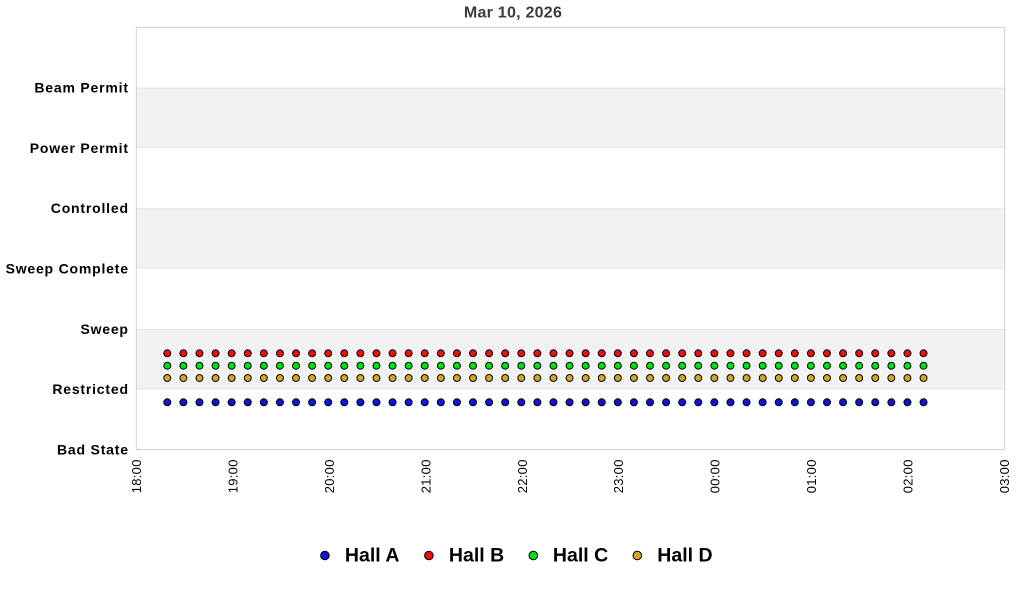 The image size is (1024, 605). Describe the element at coordinates (684, 555) in the screenshot. I see `svg-text: Hall D` at that location.